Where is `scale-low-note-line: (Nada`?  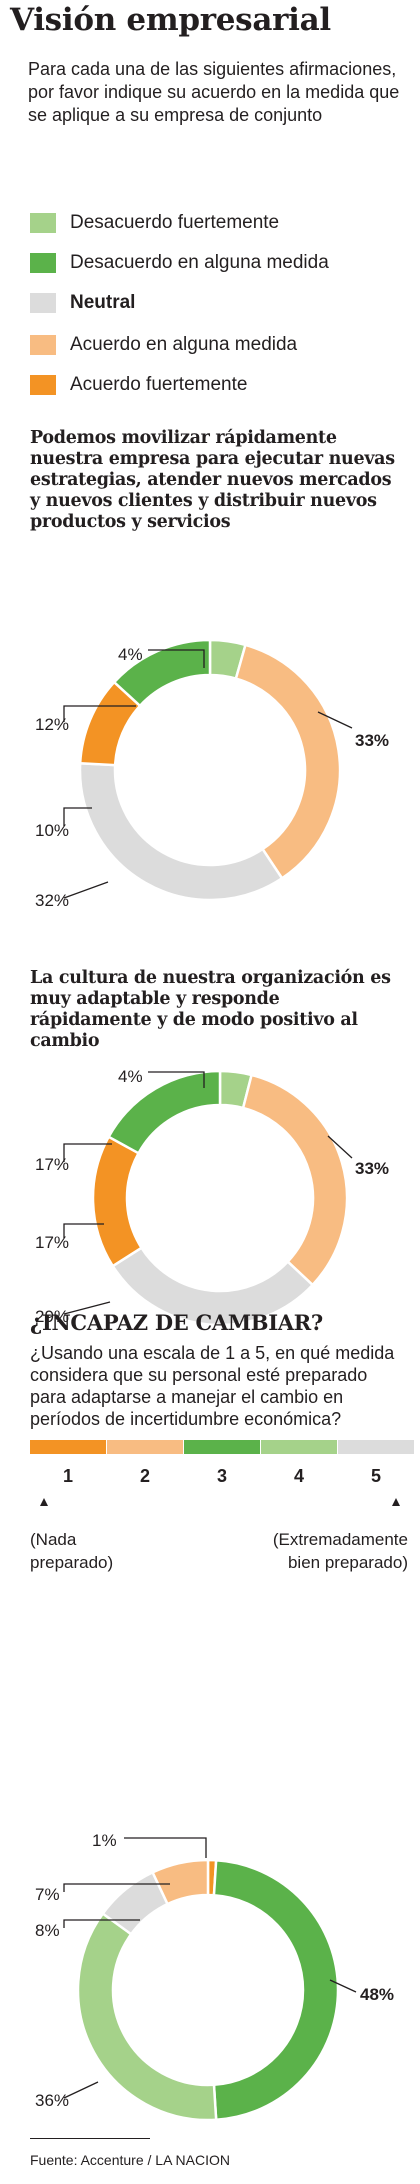
scale-low-note-line: (Nada is located at coordinates (53, 1539).